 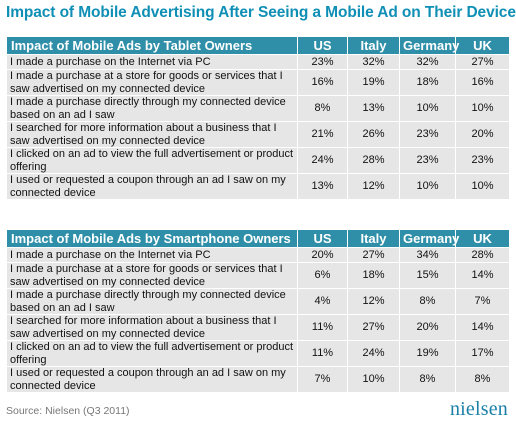 What do you see at coordinates (427, 82) in the screenshot?
I see `value-cell-germany: 18%` at bounding box center [427, 82].